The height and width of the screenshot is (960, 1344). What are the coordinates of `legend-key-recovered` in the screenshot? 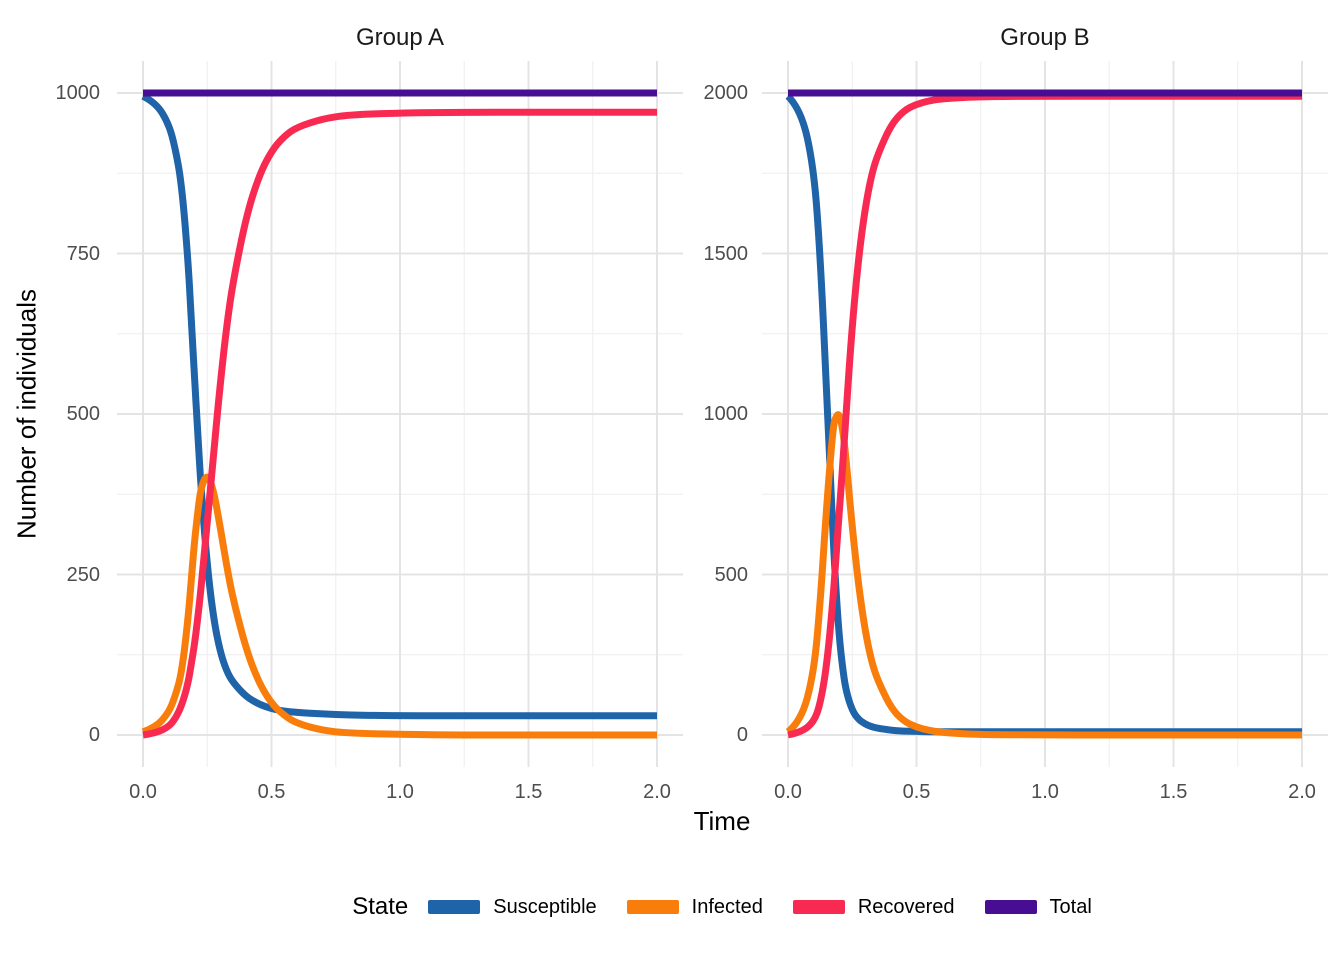 It's located at (818, 907).